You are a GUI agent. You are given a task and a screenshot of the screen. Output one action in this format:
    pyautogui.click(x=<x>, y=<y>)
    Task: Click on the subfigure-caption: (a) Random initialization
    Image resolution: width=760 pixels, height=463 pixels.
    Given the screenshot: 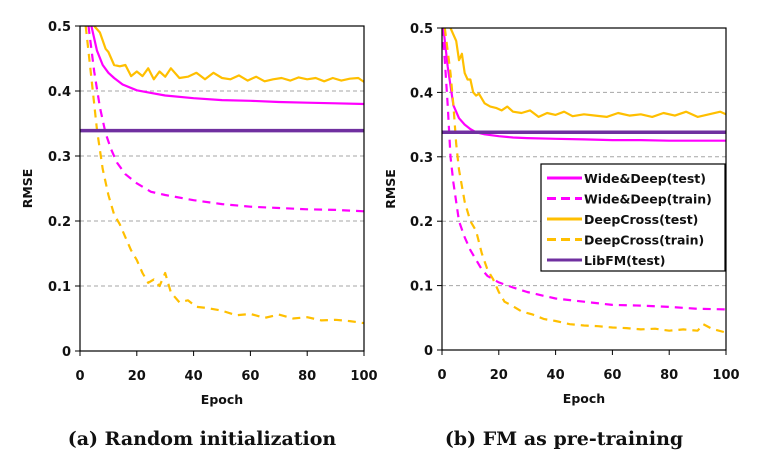 What is the action you would take?
    pyautogui.click(x=202, y=439)
    